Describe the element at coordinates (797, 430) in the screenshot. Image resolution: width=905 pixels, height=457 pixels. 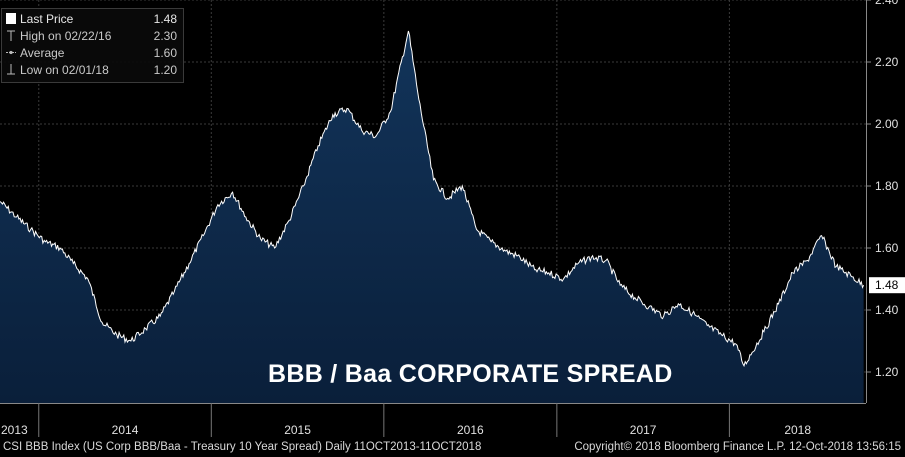
I see `x-tick-label: 2018` at that location.